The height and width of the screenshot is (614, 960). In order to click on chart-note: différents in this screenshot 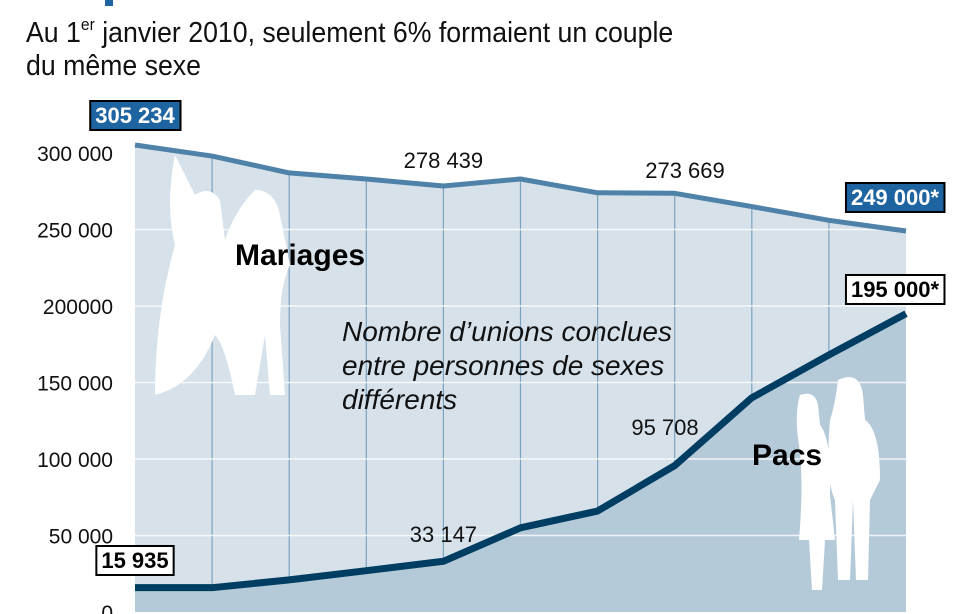, I will do `click(399, 399)`.